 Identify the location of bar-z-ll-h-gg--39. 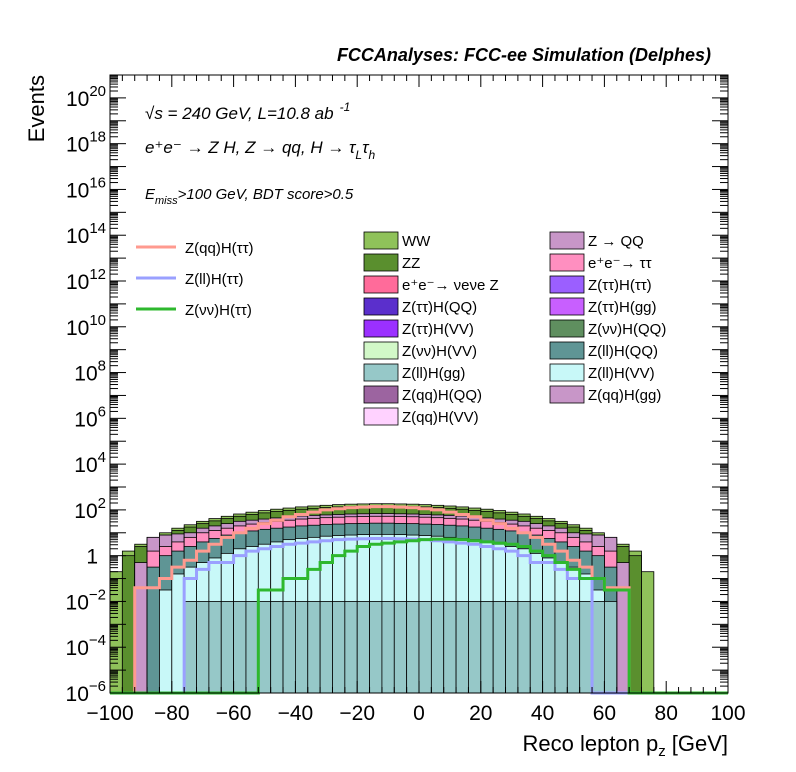
(598, 647).